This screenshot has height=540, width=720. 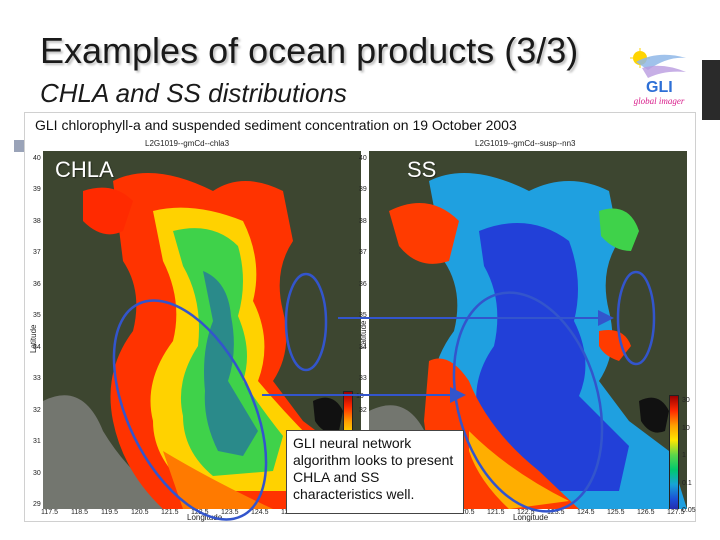 What do you see at coordinates (363, 158) in the screenshot?
I see `right-lat-tick-0: 40` at bounding box center [363, 158].